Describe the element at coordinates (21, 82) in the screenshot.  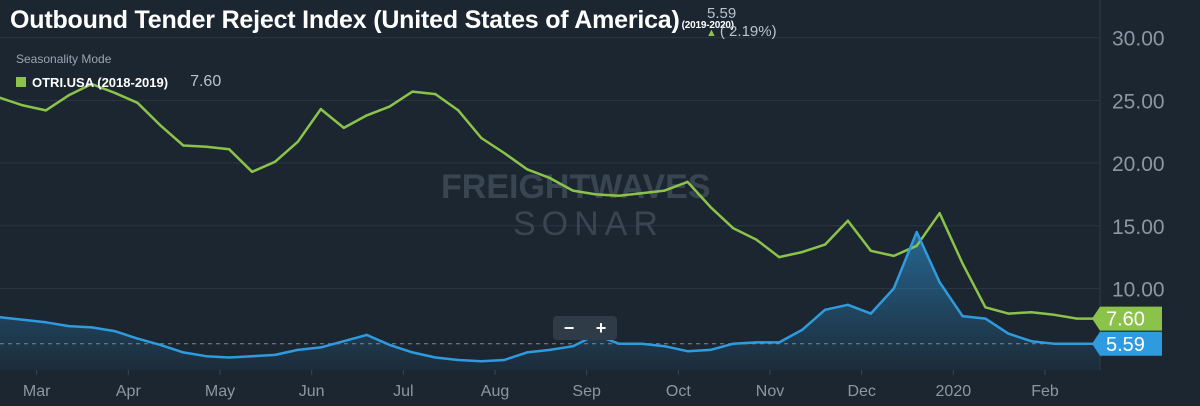
I see `legend-swatch` at that location.